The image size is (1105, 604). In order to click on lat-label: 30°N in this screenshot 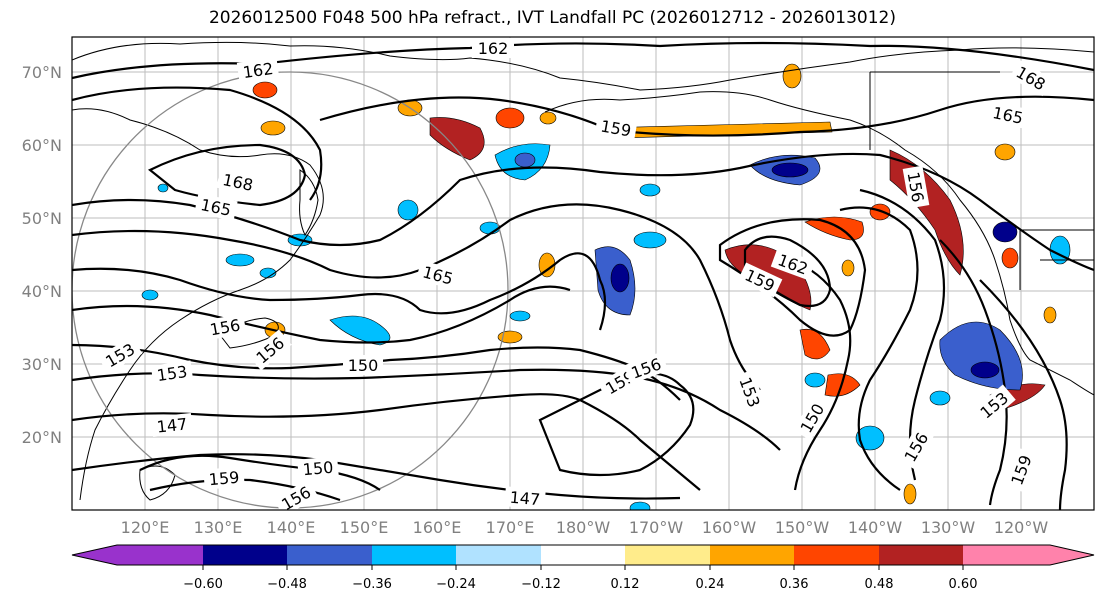, I will do `click(42, 364)`.